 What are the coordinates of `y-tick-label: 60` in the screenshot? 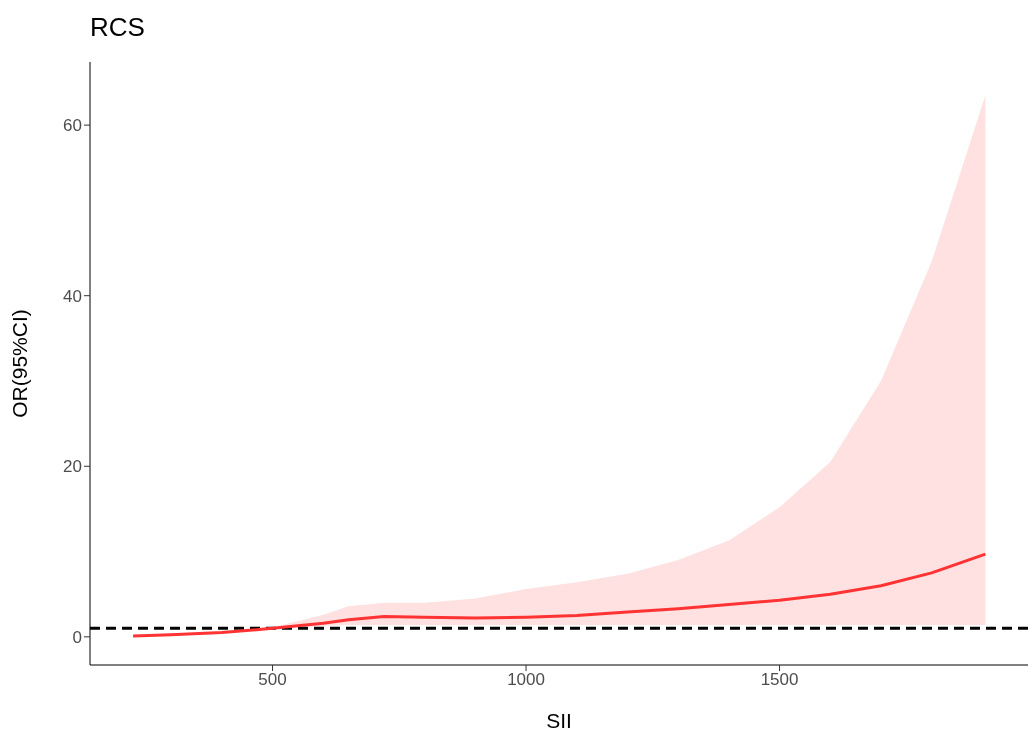 It's located at (72, 126).